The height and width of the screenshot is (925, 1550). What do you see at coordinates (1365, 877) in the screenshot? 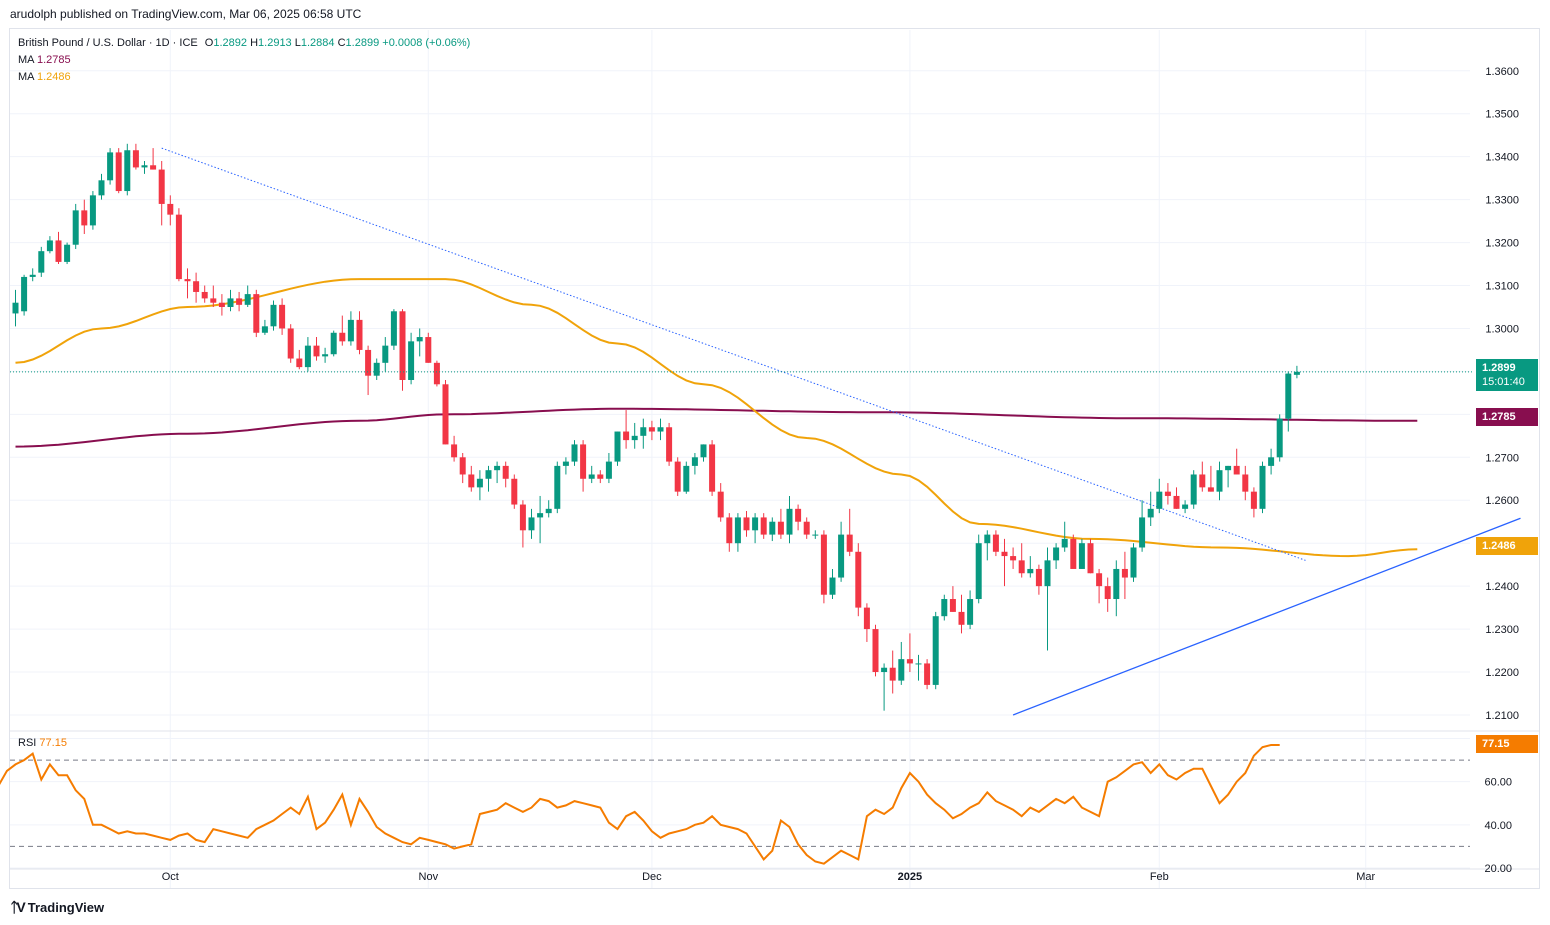
I see `time-tick-label: Mar` at bounding box center [1365, 877].